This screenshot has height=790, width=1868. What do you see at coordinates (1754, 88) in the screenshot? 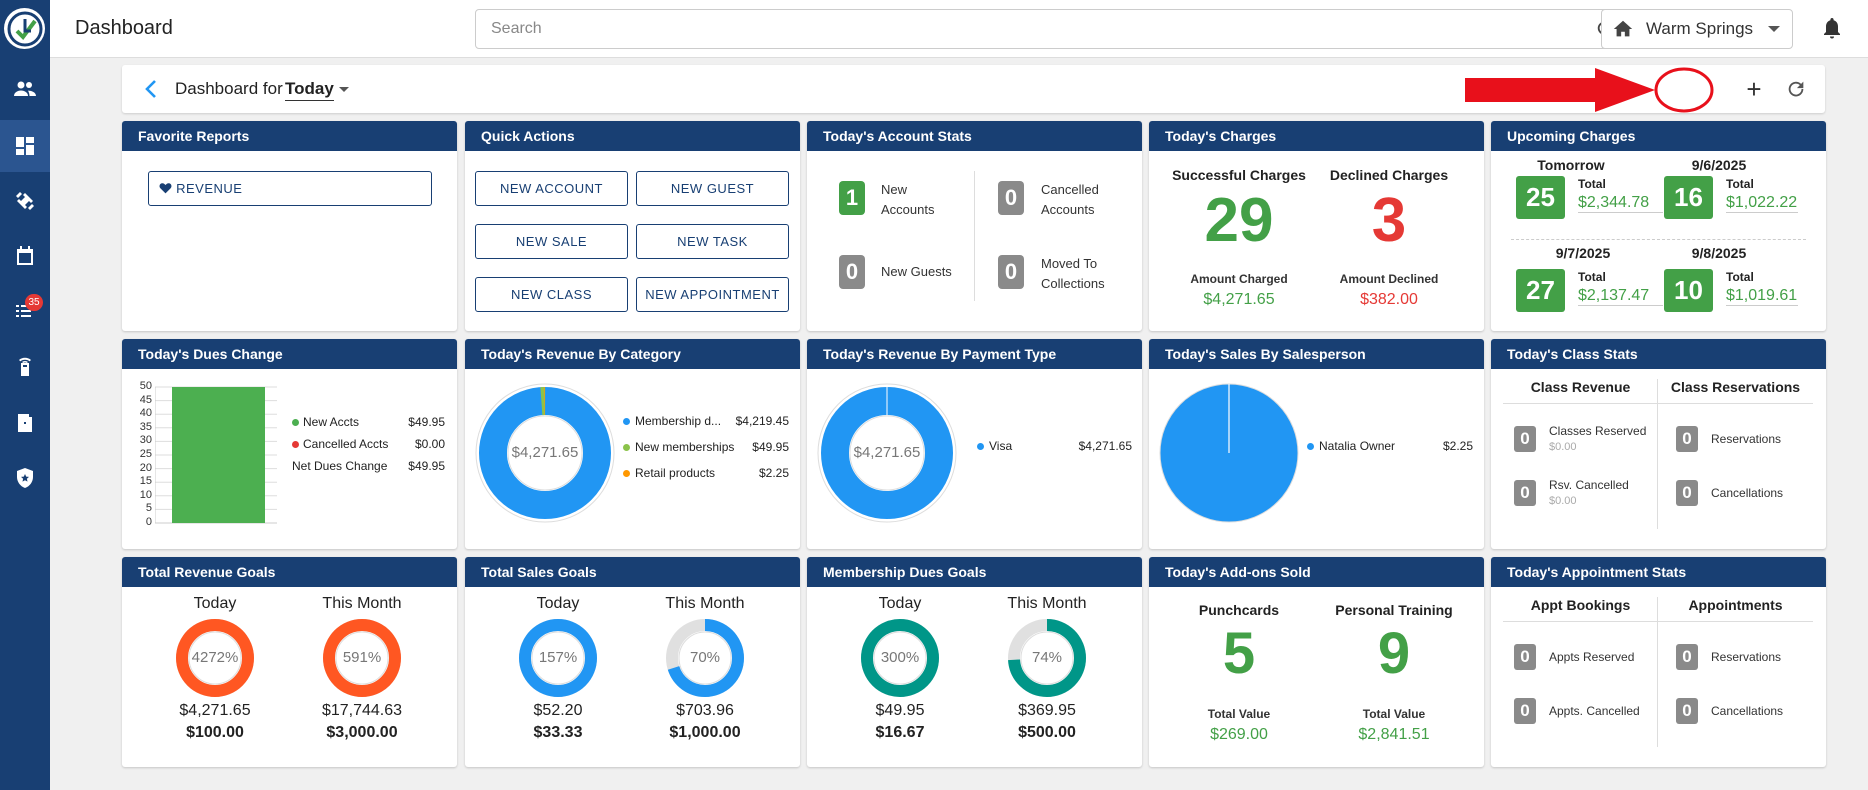
I see `add-widget-button: +` at bounding box center [1754, 88].